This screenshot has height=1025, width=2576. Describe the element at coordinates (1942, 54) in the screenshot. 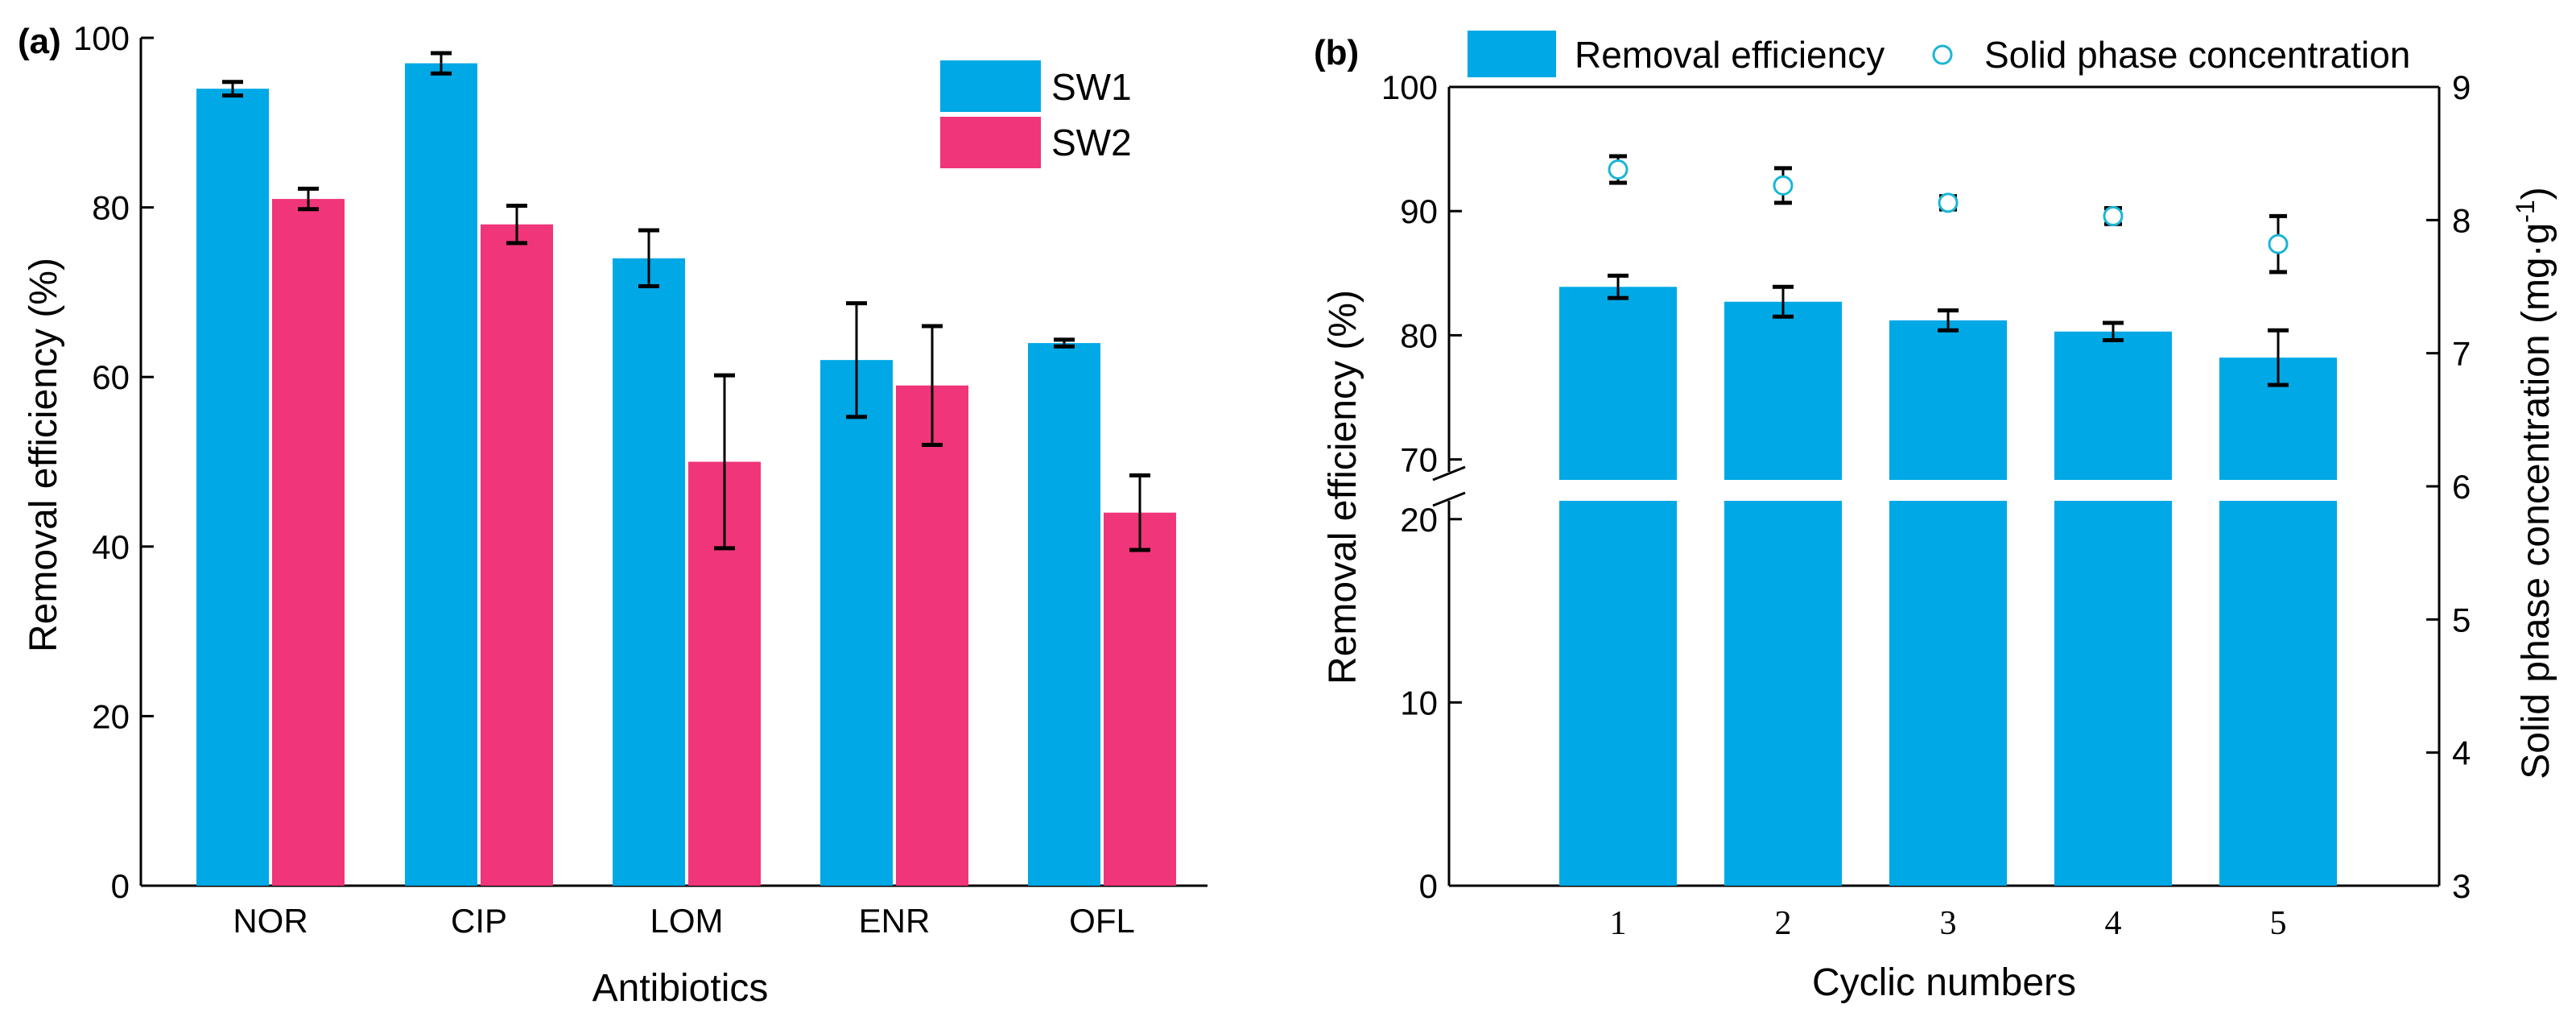

I see `legend-marker-solid` at that location.